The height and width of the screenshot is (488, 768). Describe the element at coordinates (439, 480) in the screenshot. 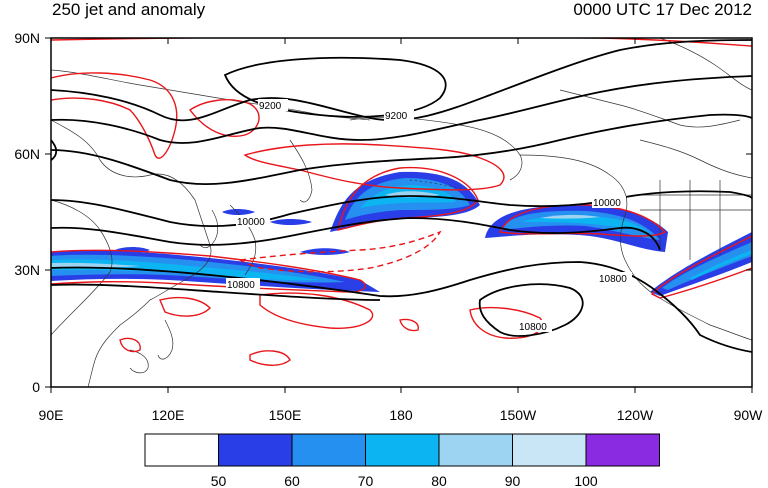

I see `colorbar-label-80: 80` at that location.